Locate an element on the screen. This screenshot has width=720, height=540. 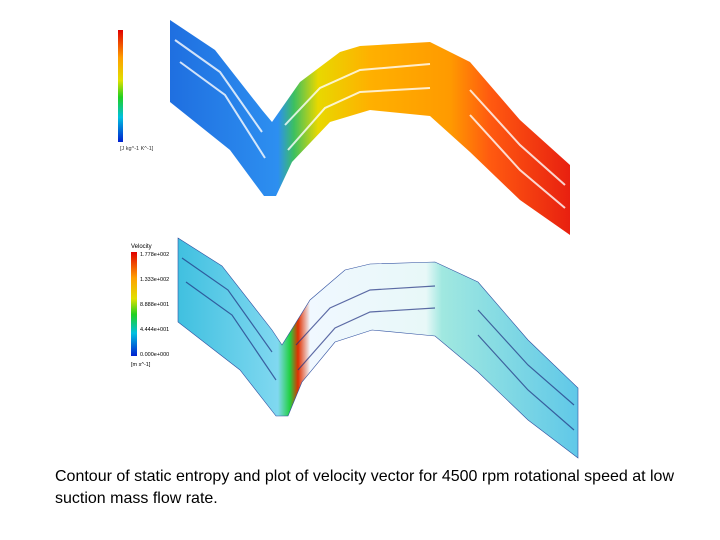
entropy-colorbar is located at coordinates (120, 86).